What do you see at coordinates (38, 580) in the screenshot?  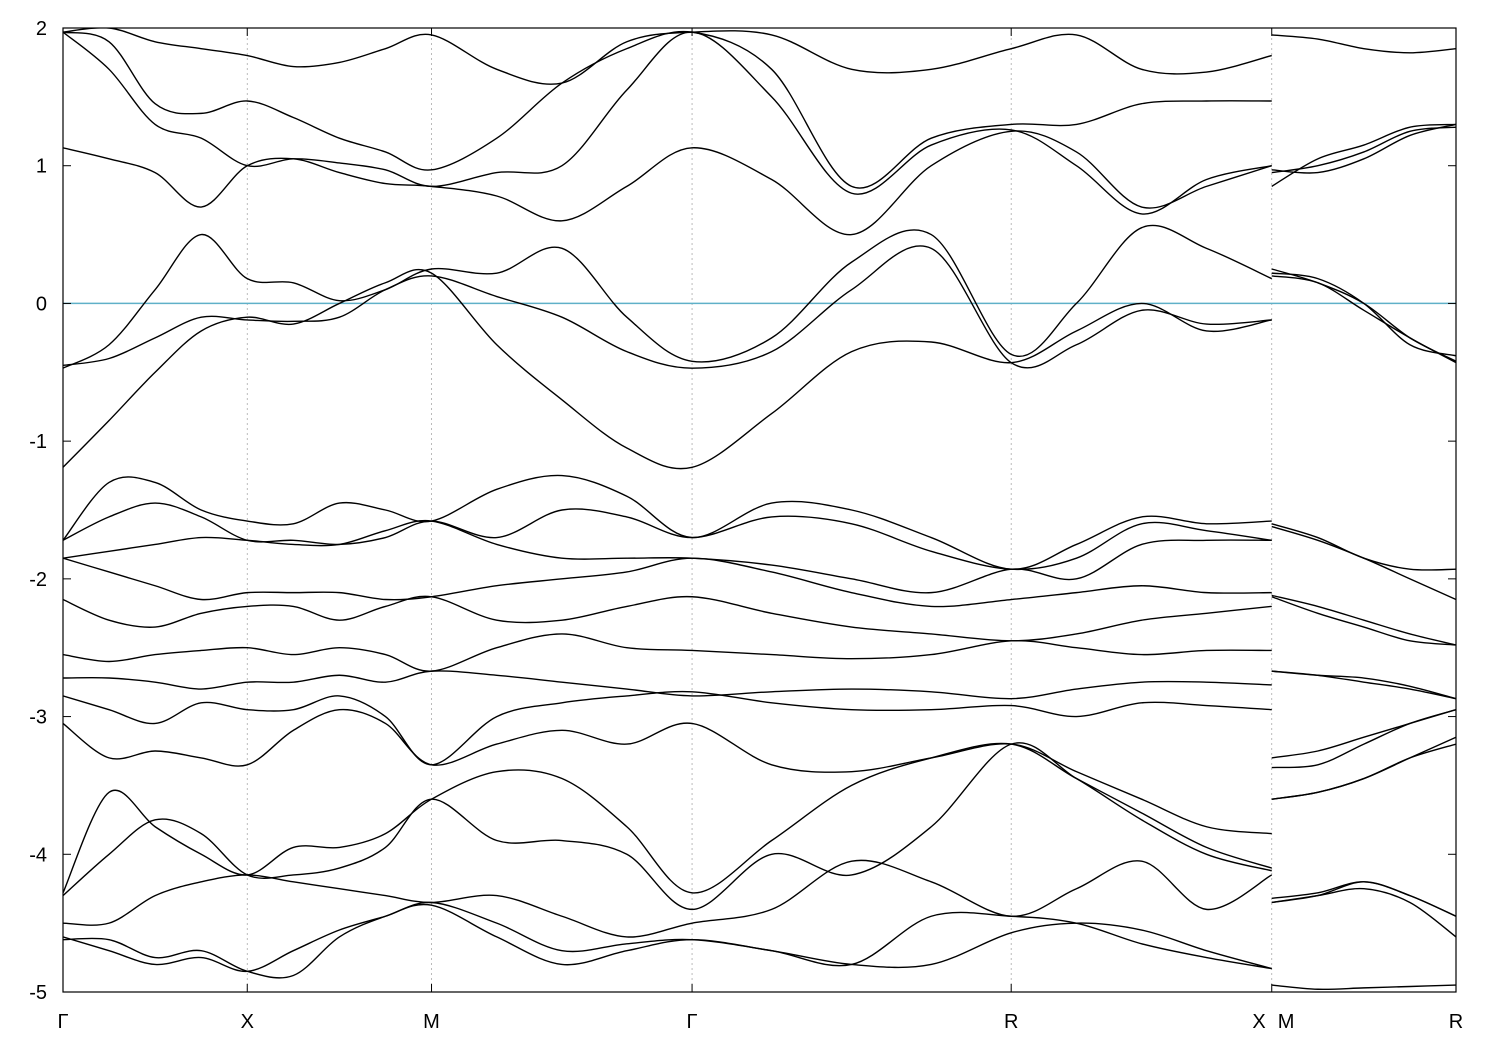 I see `y-tick-label: -2` at bounding box center [38, 580].